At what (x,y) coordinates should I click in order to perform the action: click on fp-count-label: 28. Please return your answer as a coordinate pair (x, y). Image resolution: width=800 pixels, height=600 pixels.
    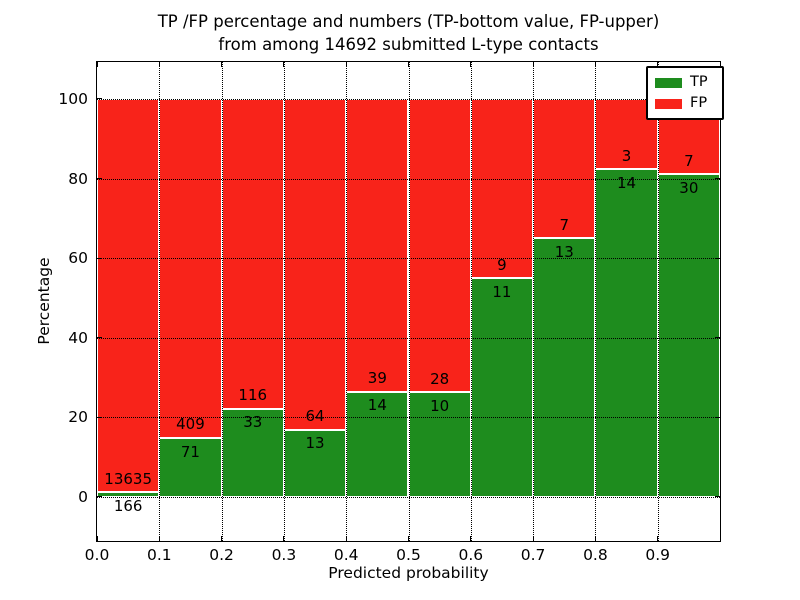
    Looking at the image, I should click on (440, 378).